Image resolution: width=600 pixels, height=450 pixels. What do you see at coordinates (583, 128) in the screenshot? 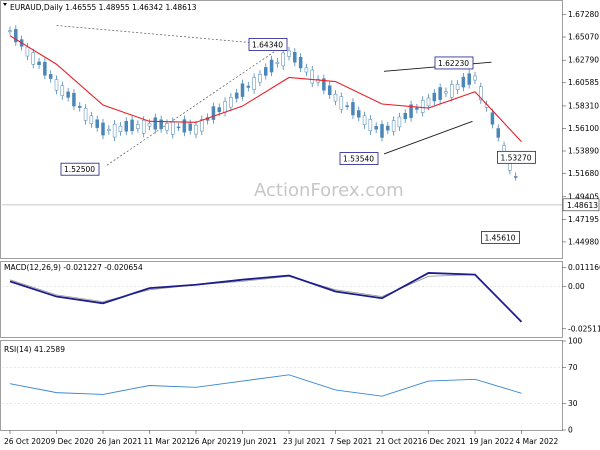
I see `price-y-tick-label: 1.56100` at bounding box center [583, 128].